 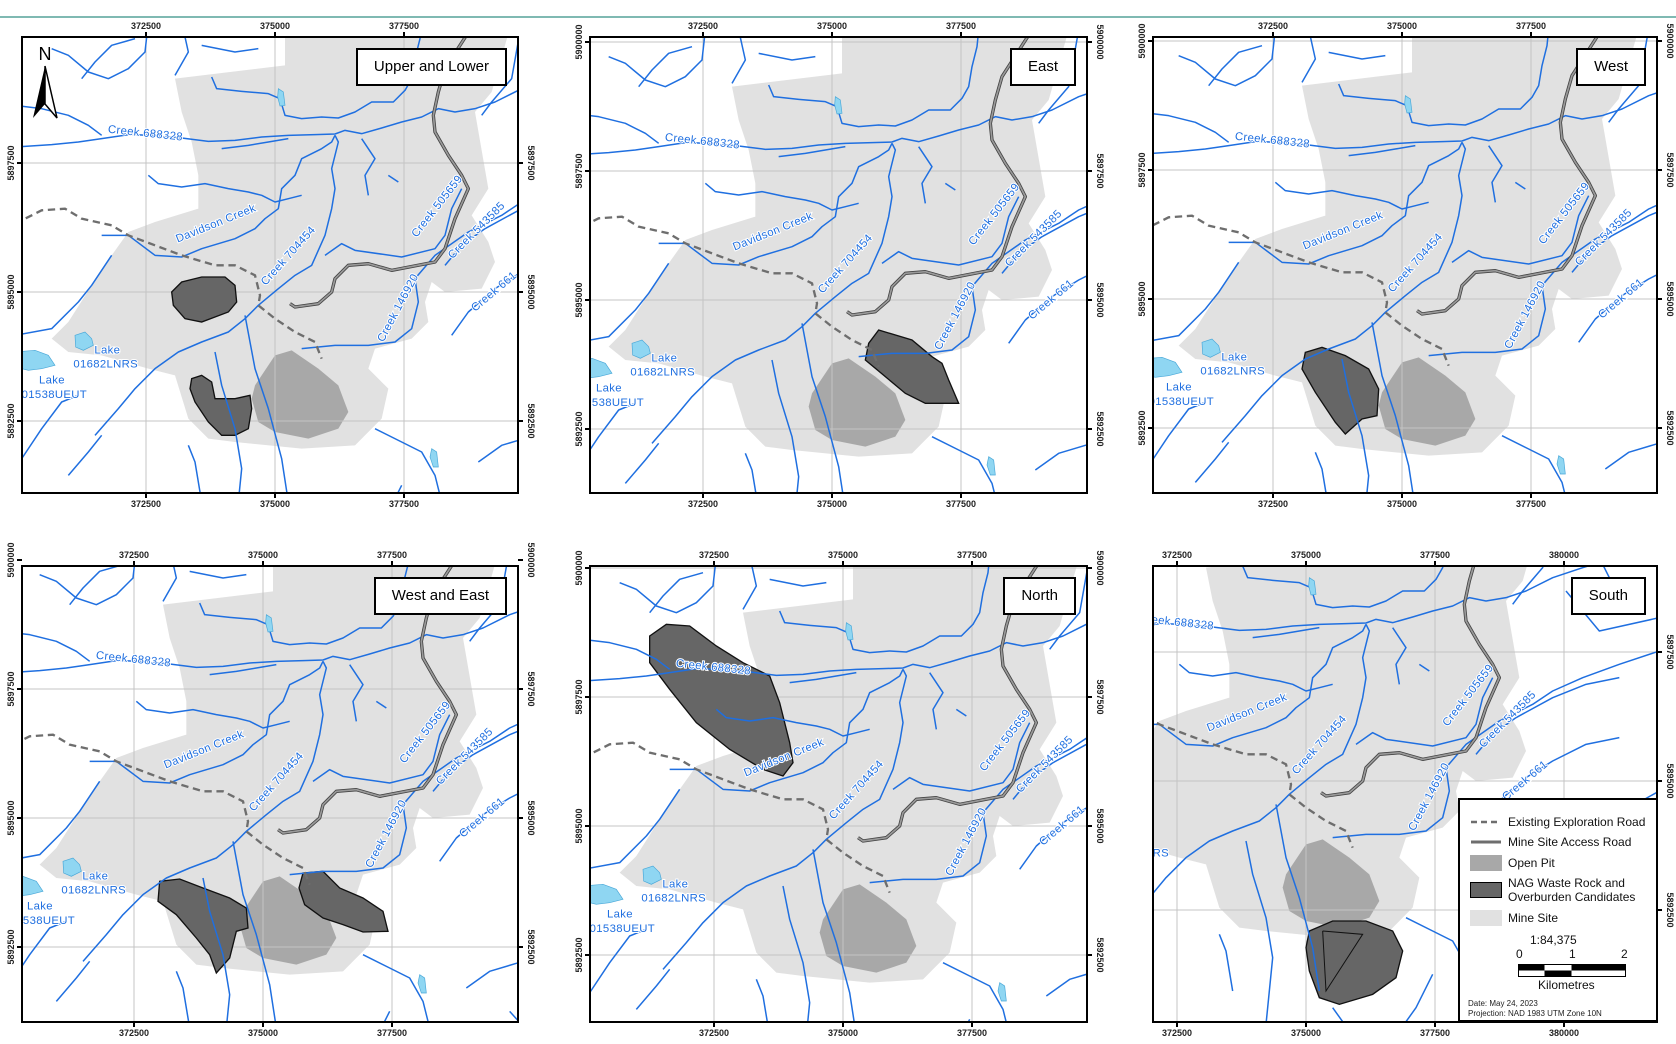 I want to click on x-tick-label-top: 375000, so click(x=263, y=555).